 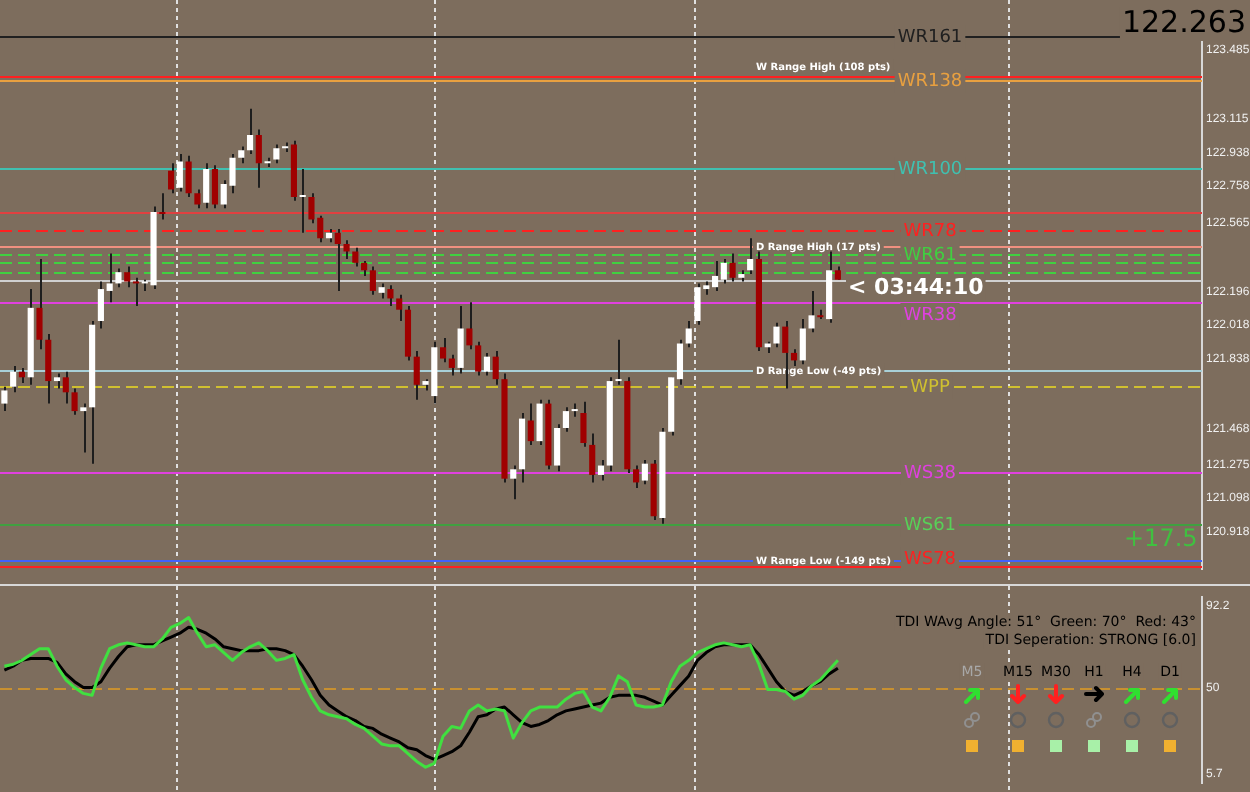 I want to click on ref-line-label: WS38, so click(x=930, y=473).